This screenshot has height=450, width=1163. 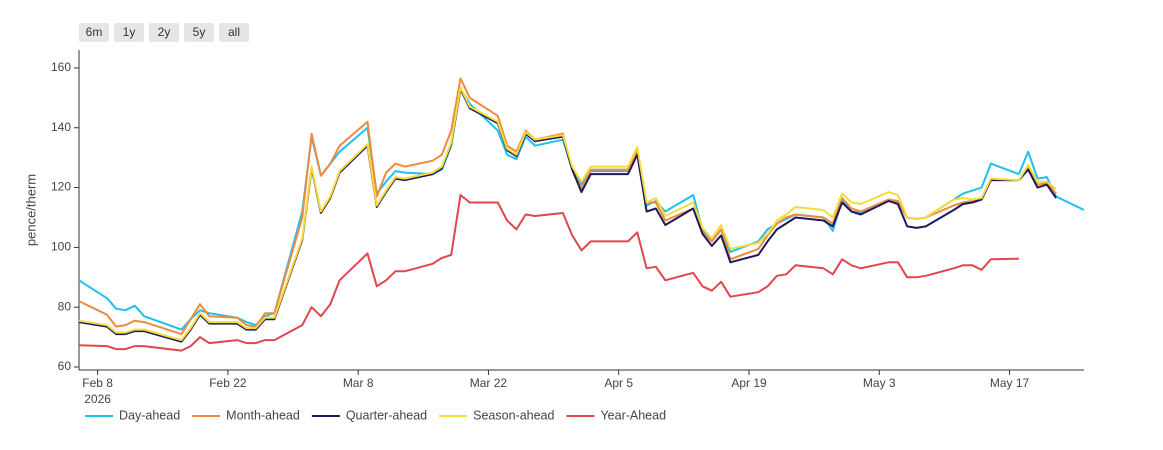 I want to click on x-tick-label: Apr 5, so click(x=618, y=383).